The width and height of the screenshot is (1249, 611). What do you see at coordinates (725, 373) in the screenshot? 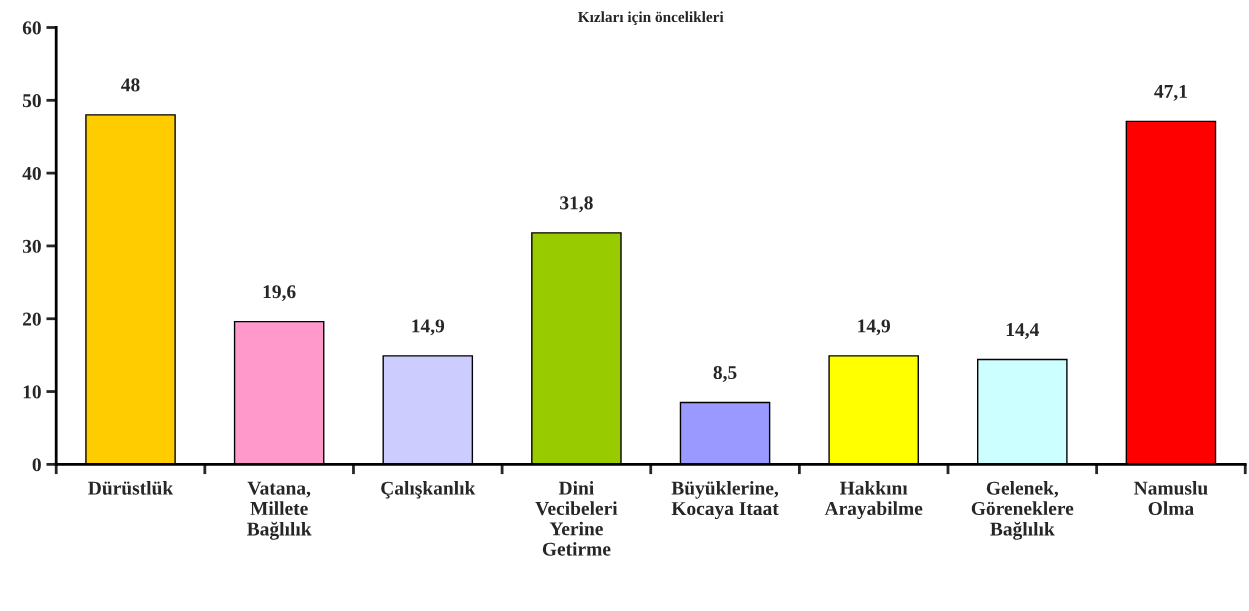
I see `data-label: 8,5` at bounding box center [725, 373].